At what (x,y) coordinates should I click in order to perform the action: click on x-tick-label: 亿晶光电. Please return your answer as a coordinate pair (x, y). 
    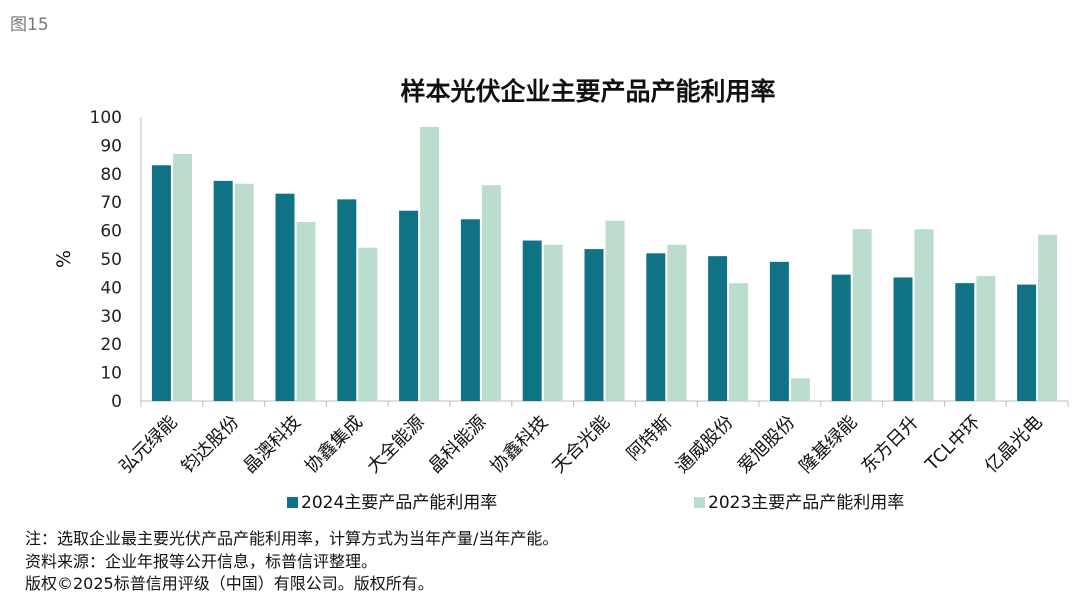
    Looking at the image, I should click on (1014, 445).